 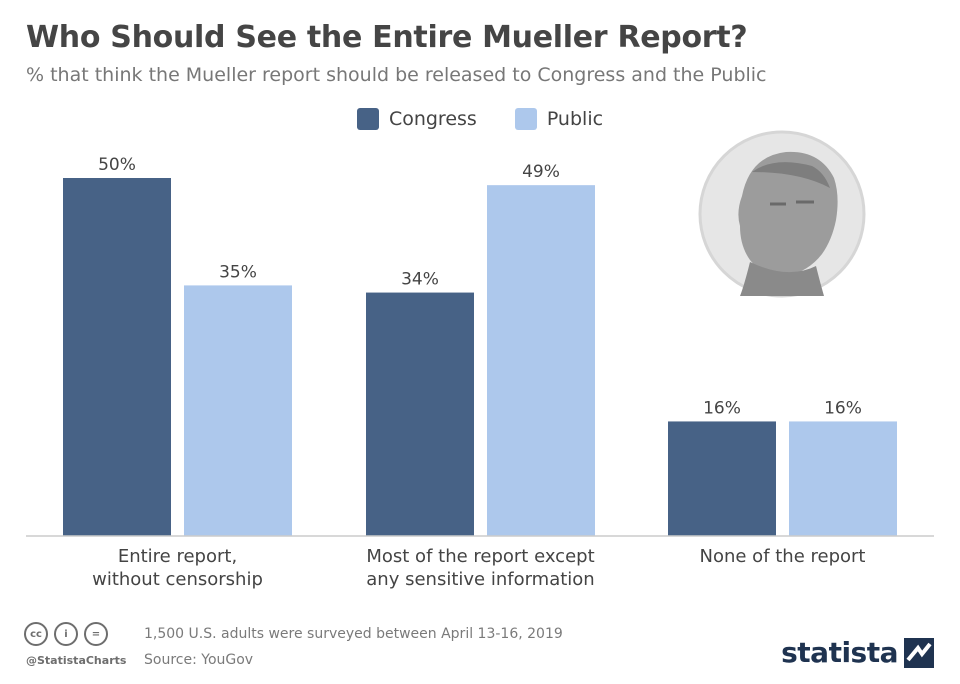 I want to click on statista-logo-icon, so click(x=919, y=652).